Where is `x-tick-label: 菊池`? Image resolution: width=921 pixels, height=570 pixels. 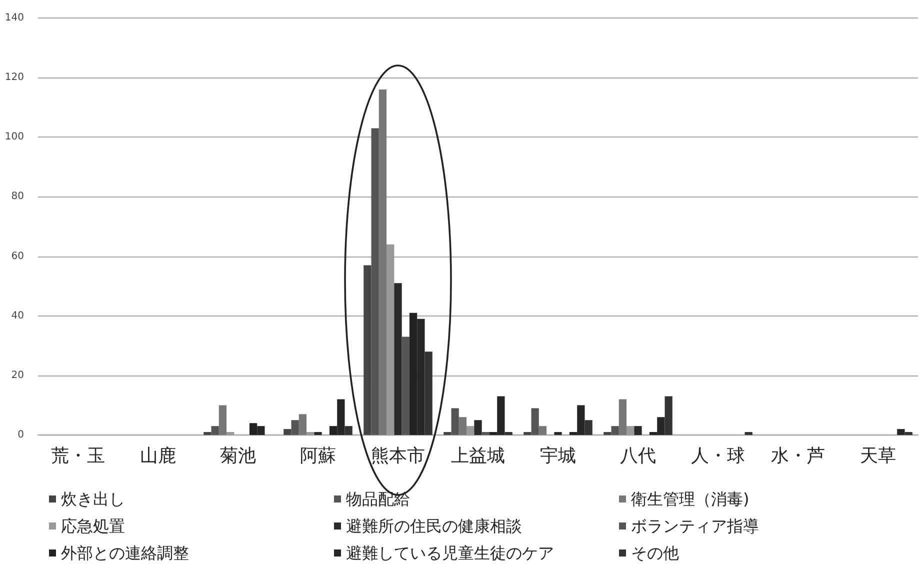 x-tick-label: 菊池 is located at coordinates (238, 456).